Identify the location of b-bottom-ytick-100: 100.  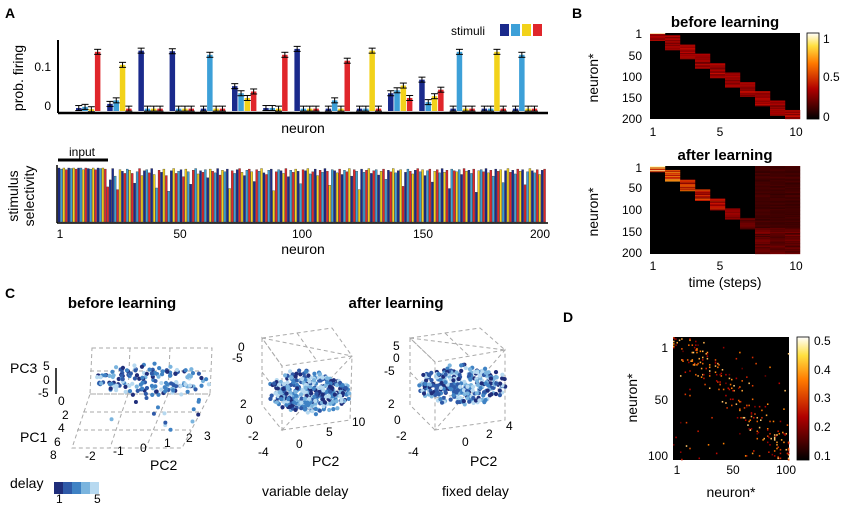
(632, 210).